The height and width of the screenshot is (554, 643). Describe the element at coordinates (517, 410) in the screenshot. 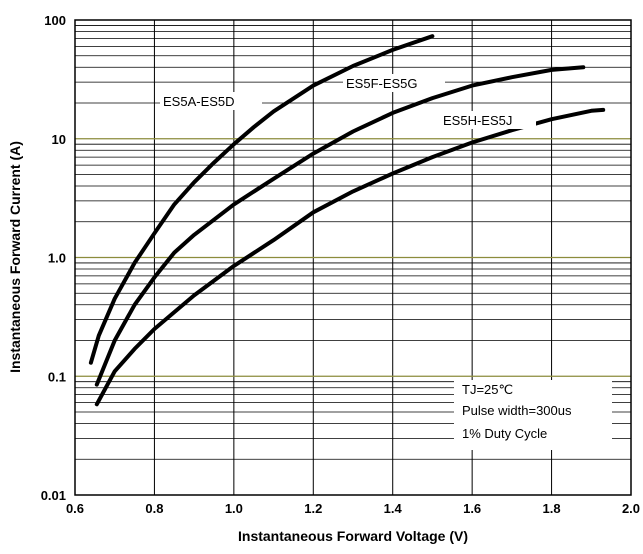

I see `note-pulse-width: Pulse width=300us` at that location.